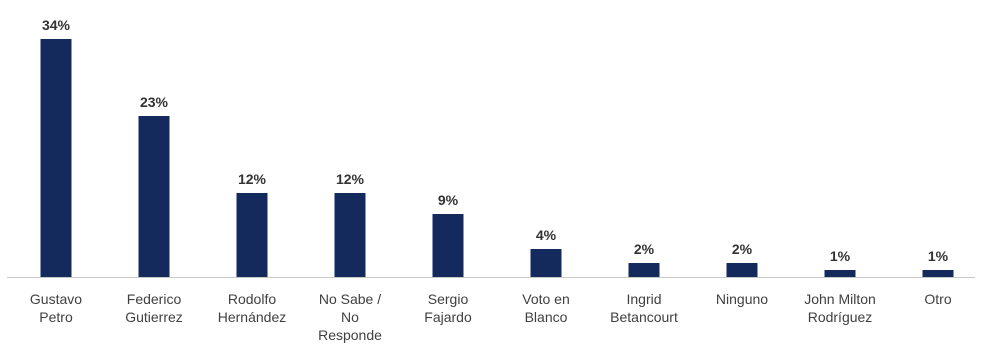 This screenshot has width=981, height=347. Describe the element at coordinates (252, 308) in the screenshot. I see `category-label-2: Rodolfo Hernández` at that location.